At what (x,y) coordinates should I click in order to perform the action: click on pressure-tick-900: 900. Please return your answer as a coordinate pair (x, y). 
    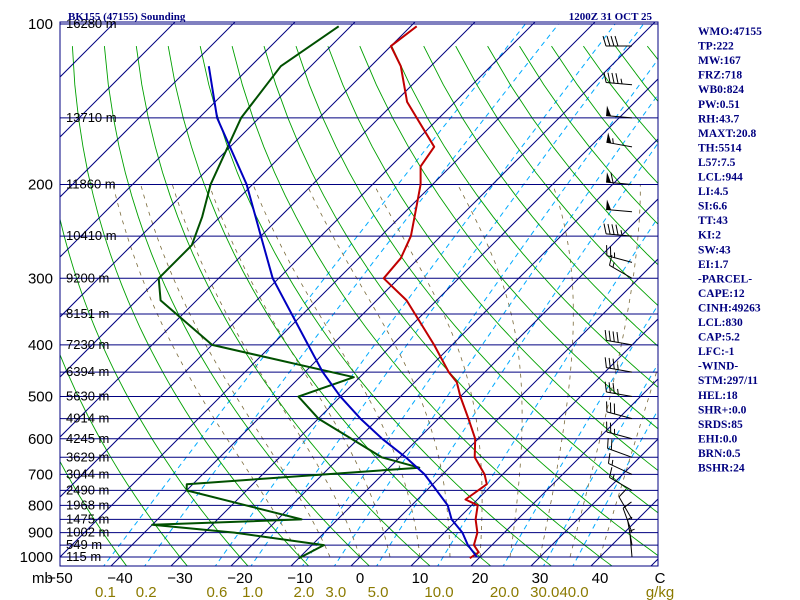
    Looking at the image, I should click on (40, 533).